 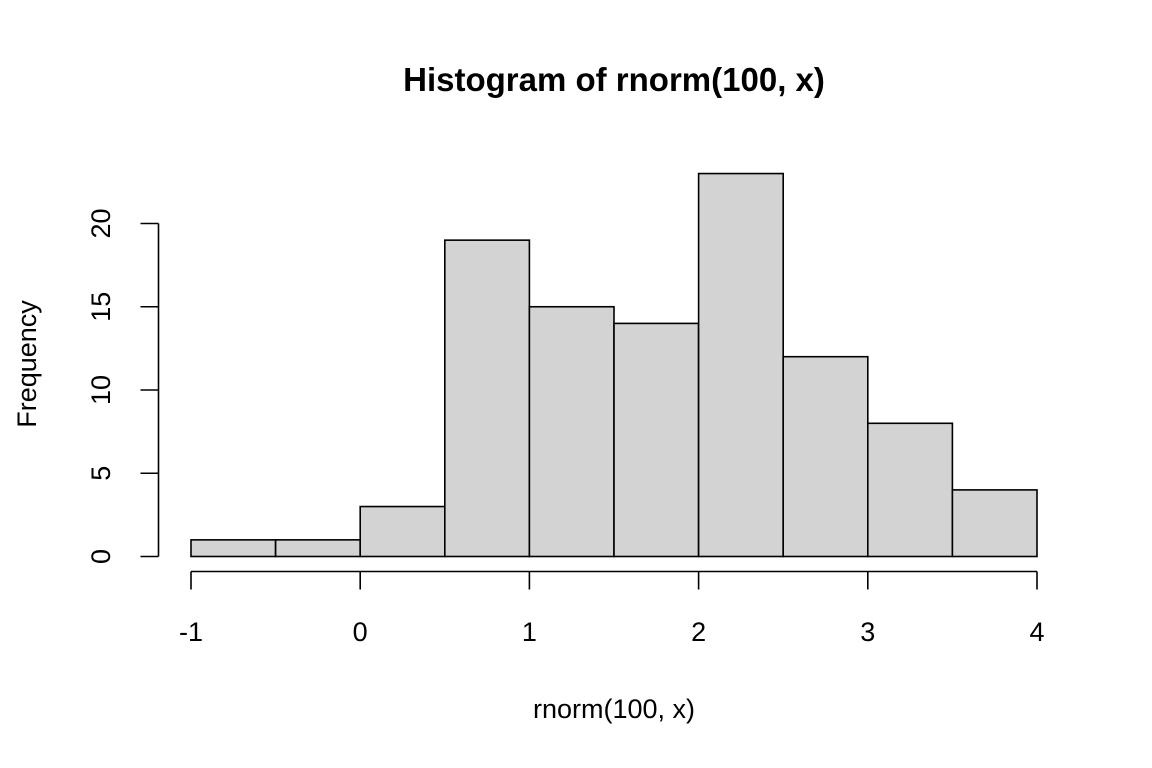 I want to click on y-tick-label-4: 20, so click(x=101, y=223).